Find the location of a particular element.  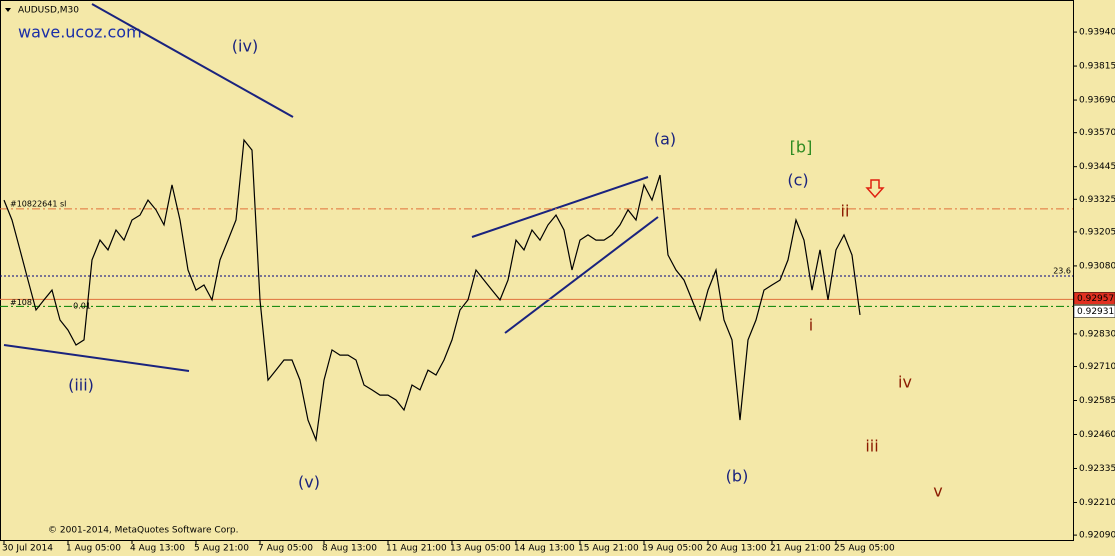

wave-label: (v) is located at coordinates (309, 482).